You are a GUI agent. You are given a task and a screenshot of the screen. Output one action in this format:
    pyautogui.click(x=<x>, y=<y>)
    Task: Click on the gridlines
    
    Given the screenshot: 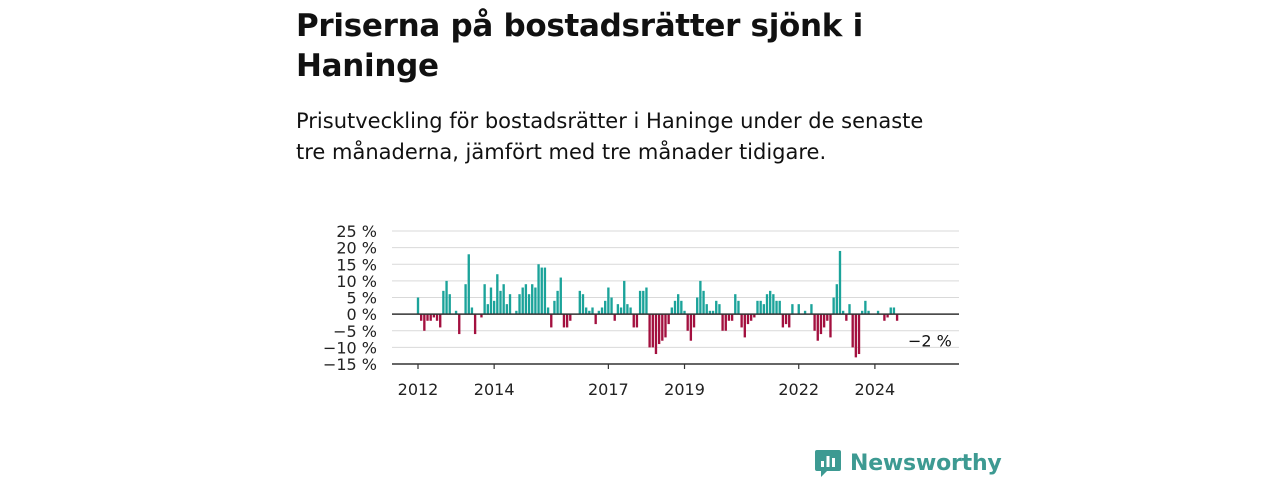 What is the action you would take?
    pyautogui.click(x=675, y=289)
    